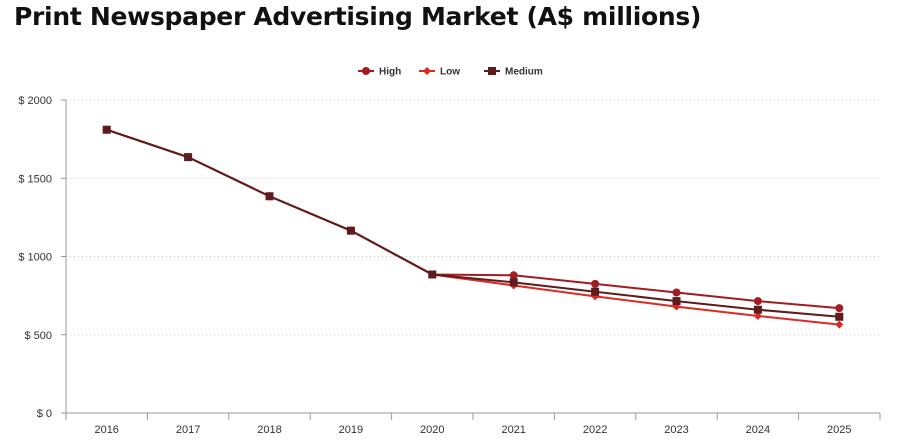 The image size is (900, 442). Describe the element at coordinates (351, 430) in the screenshot. I see `x-tick-label: 2019` at that location.